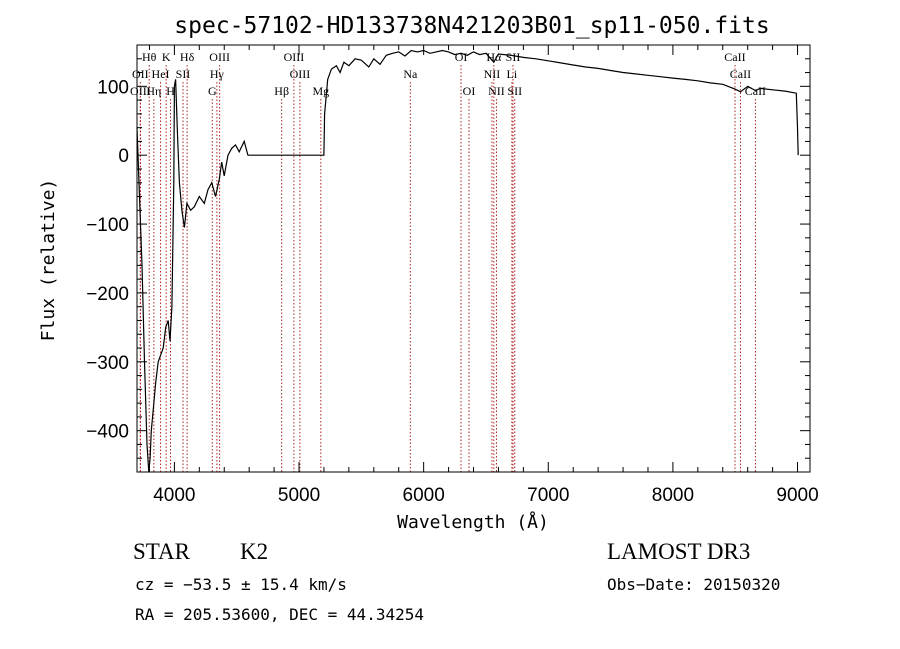 This screenshot has width=900, height=649. I want to click on spectral-line-label: Hη, so click(153, 91).